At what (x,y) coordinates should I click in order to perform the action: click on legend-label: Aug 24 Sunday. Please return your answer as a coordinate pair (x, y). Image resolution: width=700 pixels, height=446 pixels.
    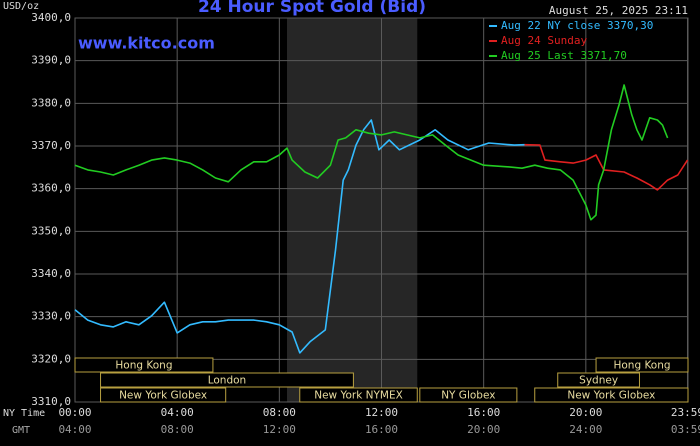
    Looking at the image, I should click on (544, 40).